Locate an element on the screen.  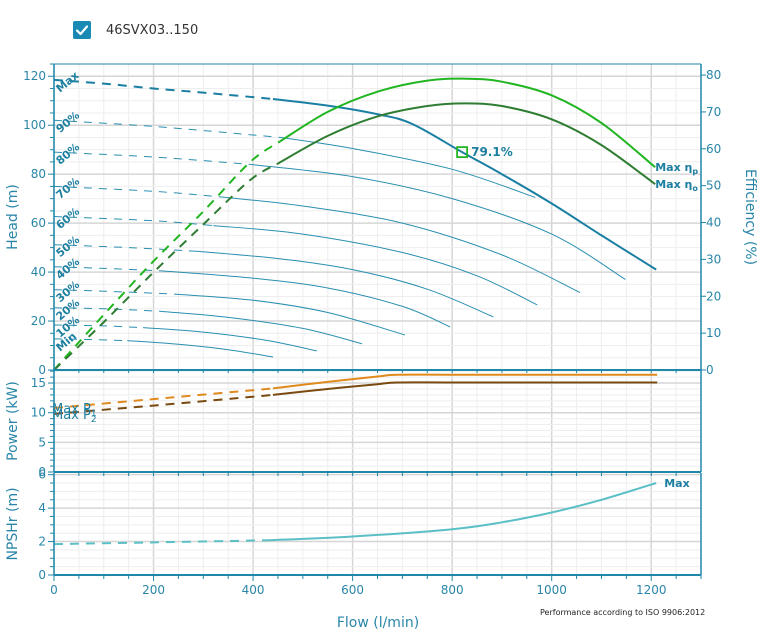
y-axis-title-head: Head (m) is located at coordinates (13, 217).